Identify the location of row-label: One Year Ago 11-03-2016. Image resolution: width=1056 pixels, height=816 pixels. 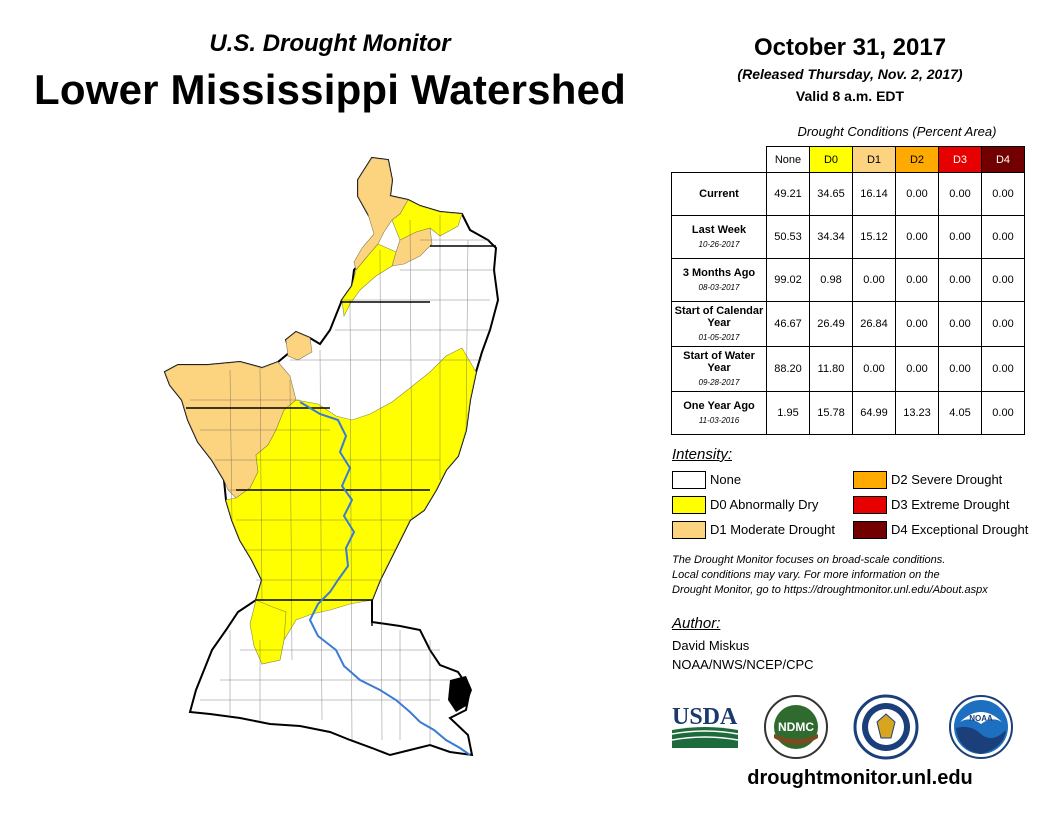
(719, 413).